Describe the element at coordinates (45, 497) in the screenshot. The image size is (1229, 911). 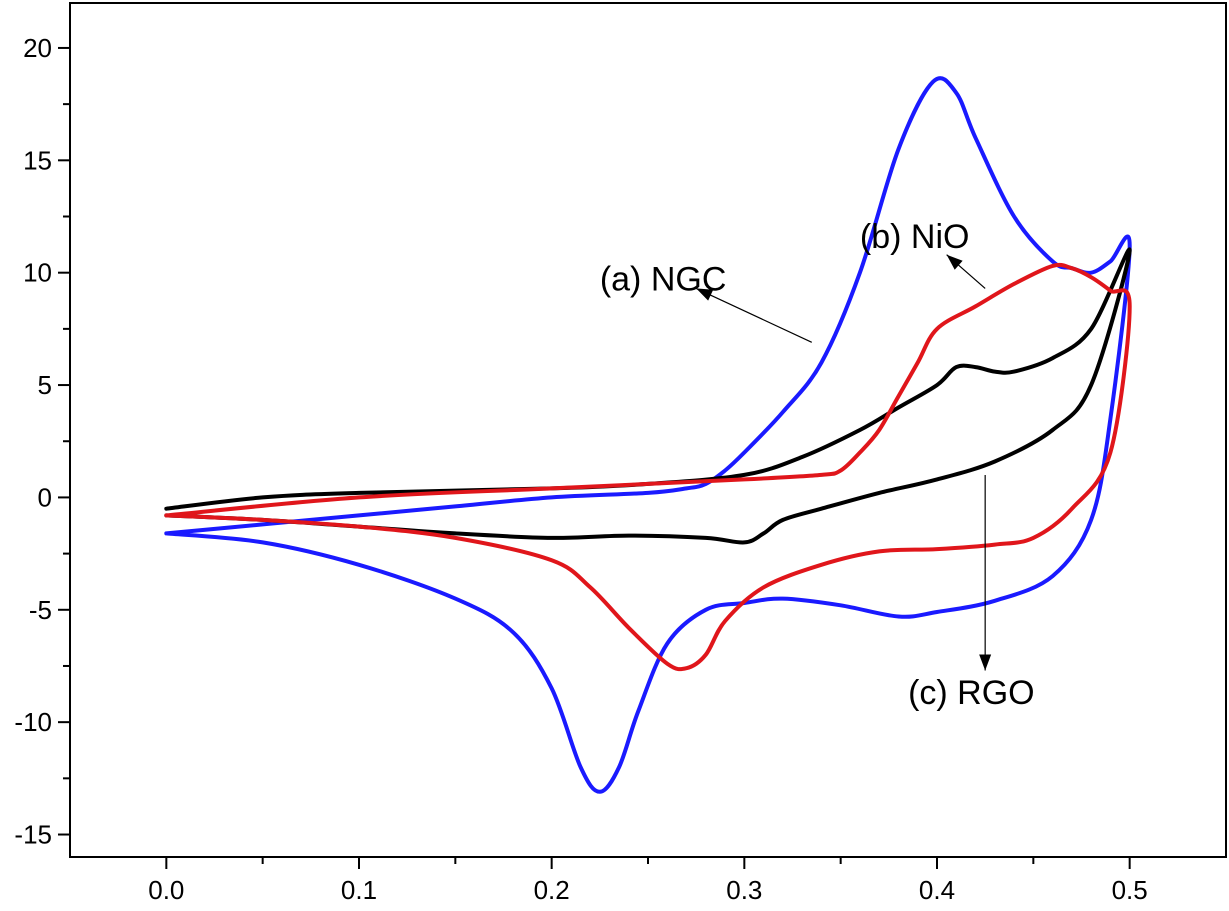
I see `y-tick-label: 0` at that location.